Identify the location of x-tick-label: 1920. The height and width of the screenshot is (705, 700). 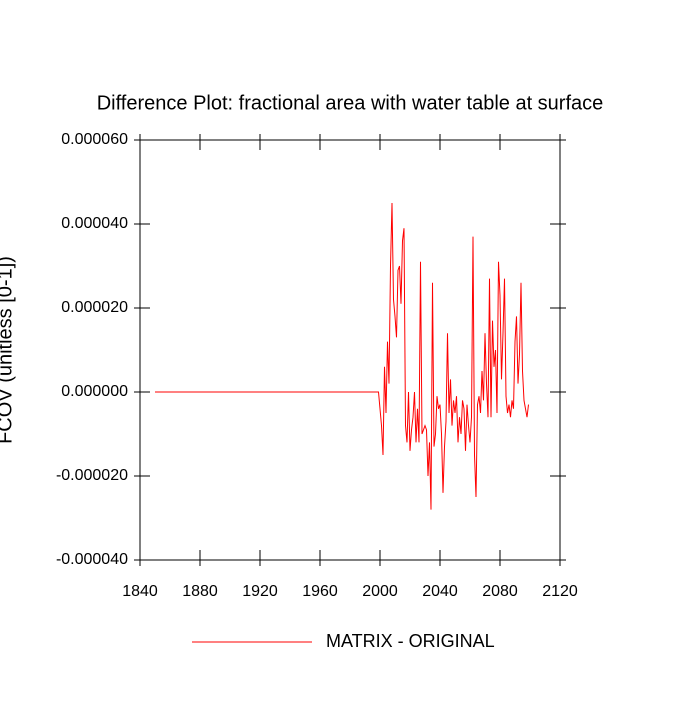
(260, 591).